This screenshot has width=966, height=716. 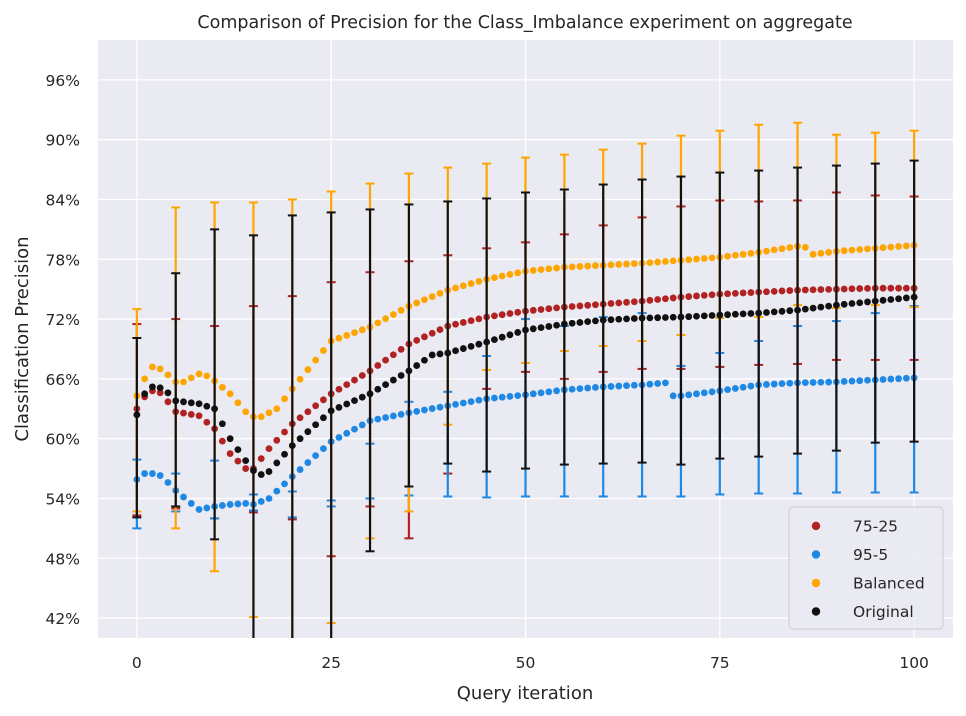 What do you see at coordinates (331, 663) in the screenshot?
I see `x-tick-label: 25` at bounding box center [331, 663].